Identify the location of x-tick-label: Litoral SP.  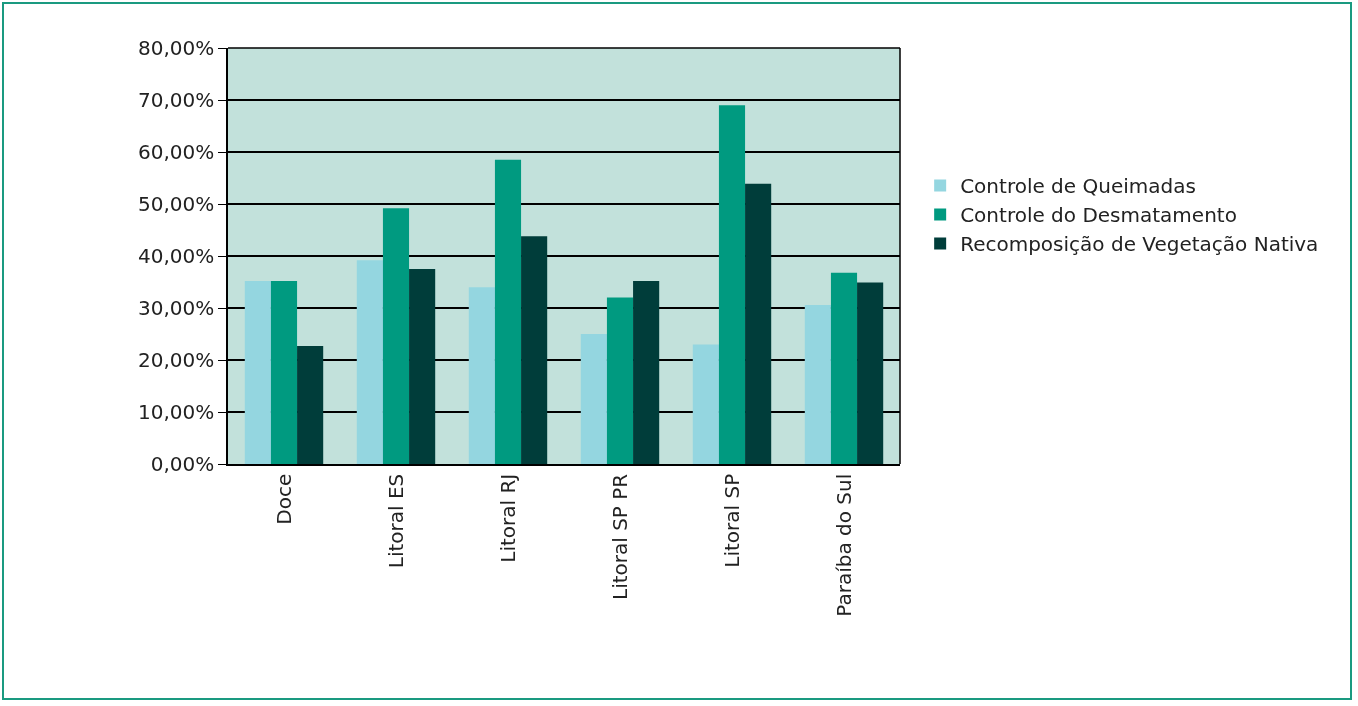
(731, 520).